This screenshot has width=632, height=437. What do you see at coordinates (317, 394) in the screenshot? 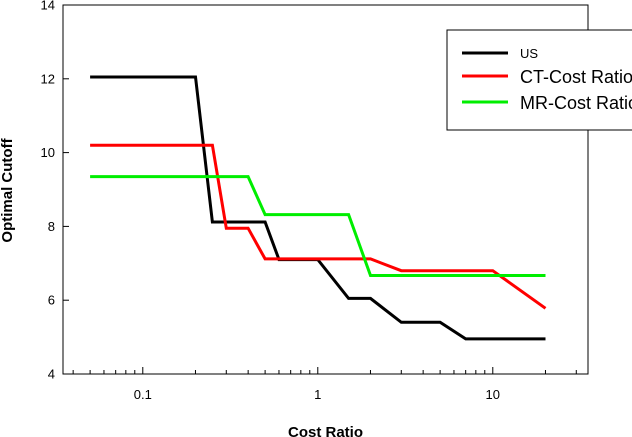
I see `x-tick-label: 1` at bounding box center [317, 394].